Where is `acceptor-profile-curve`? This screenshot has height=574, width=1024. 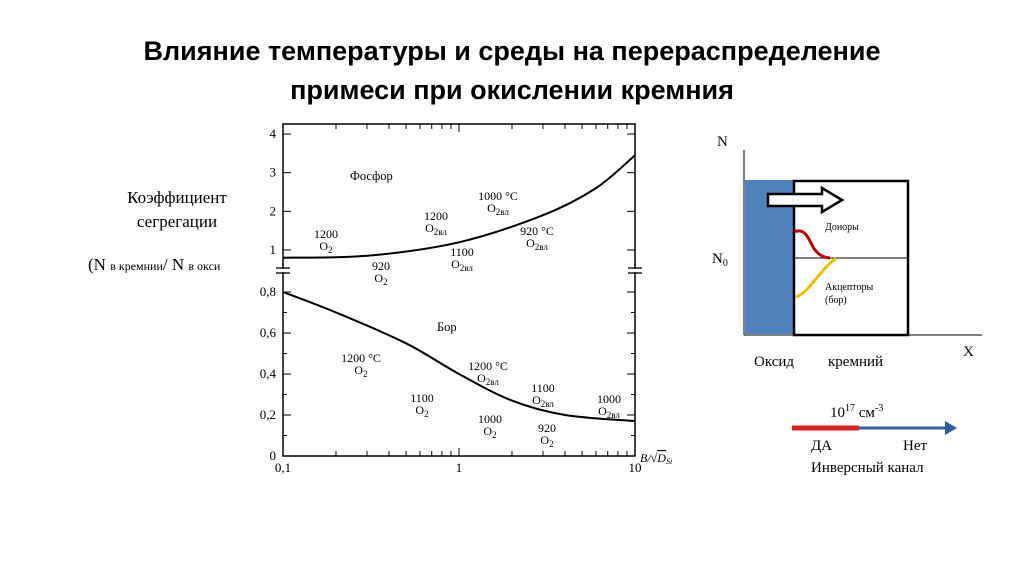 acceptor-profile-curve is located at coordinates (816, 277).